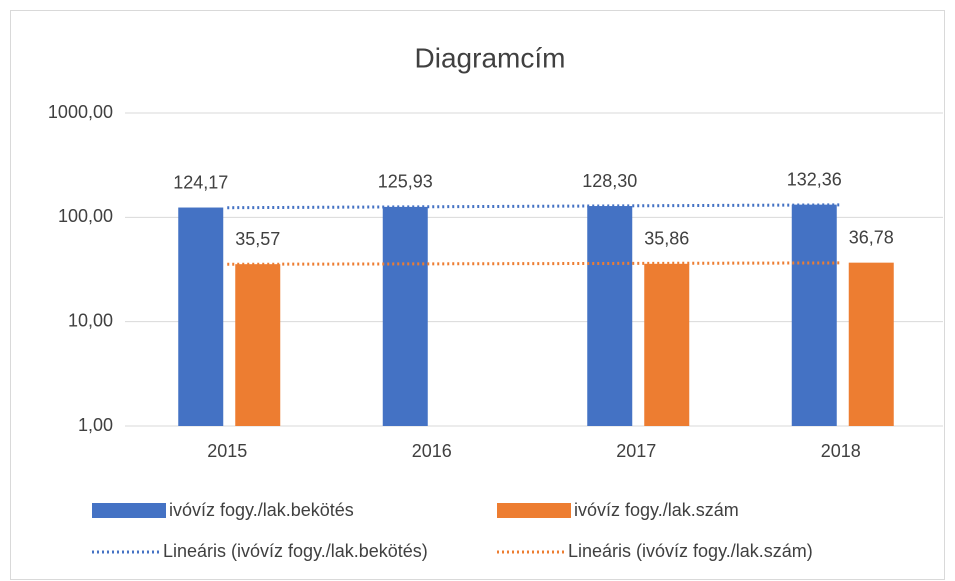  I want to click on data-label: 36,78, so click(871, 237).